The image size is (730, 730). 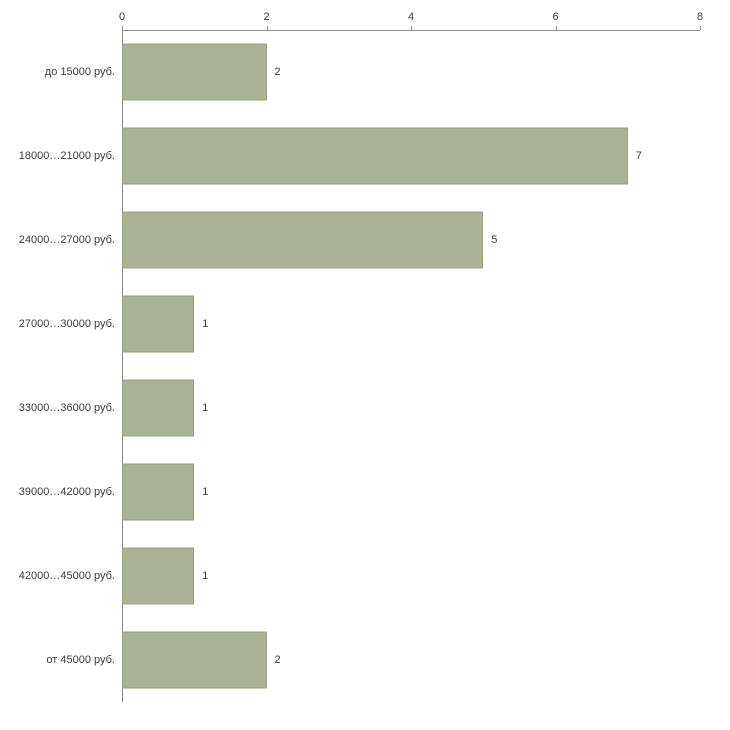 What do you see at coordinates (80, 660) in the screenshot?
I see `category-label: от 45000 руб.` at bounding box center [80, 660].